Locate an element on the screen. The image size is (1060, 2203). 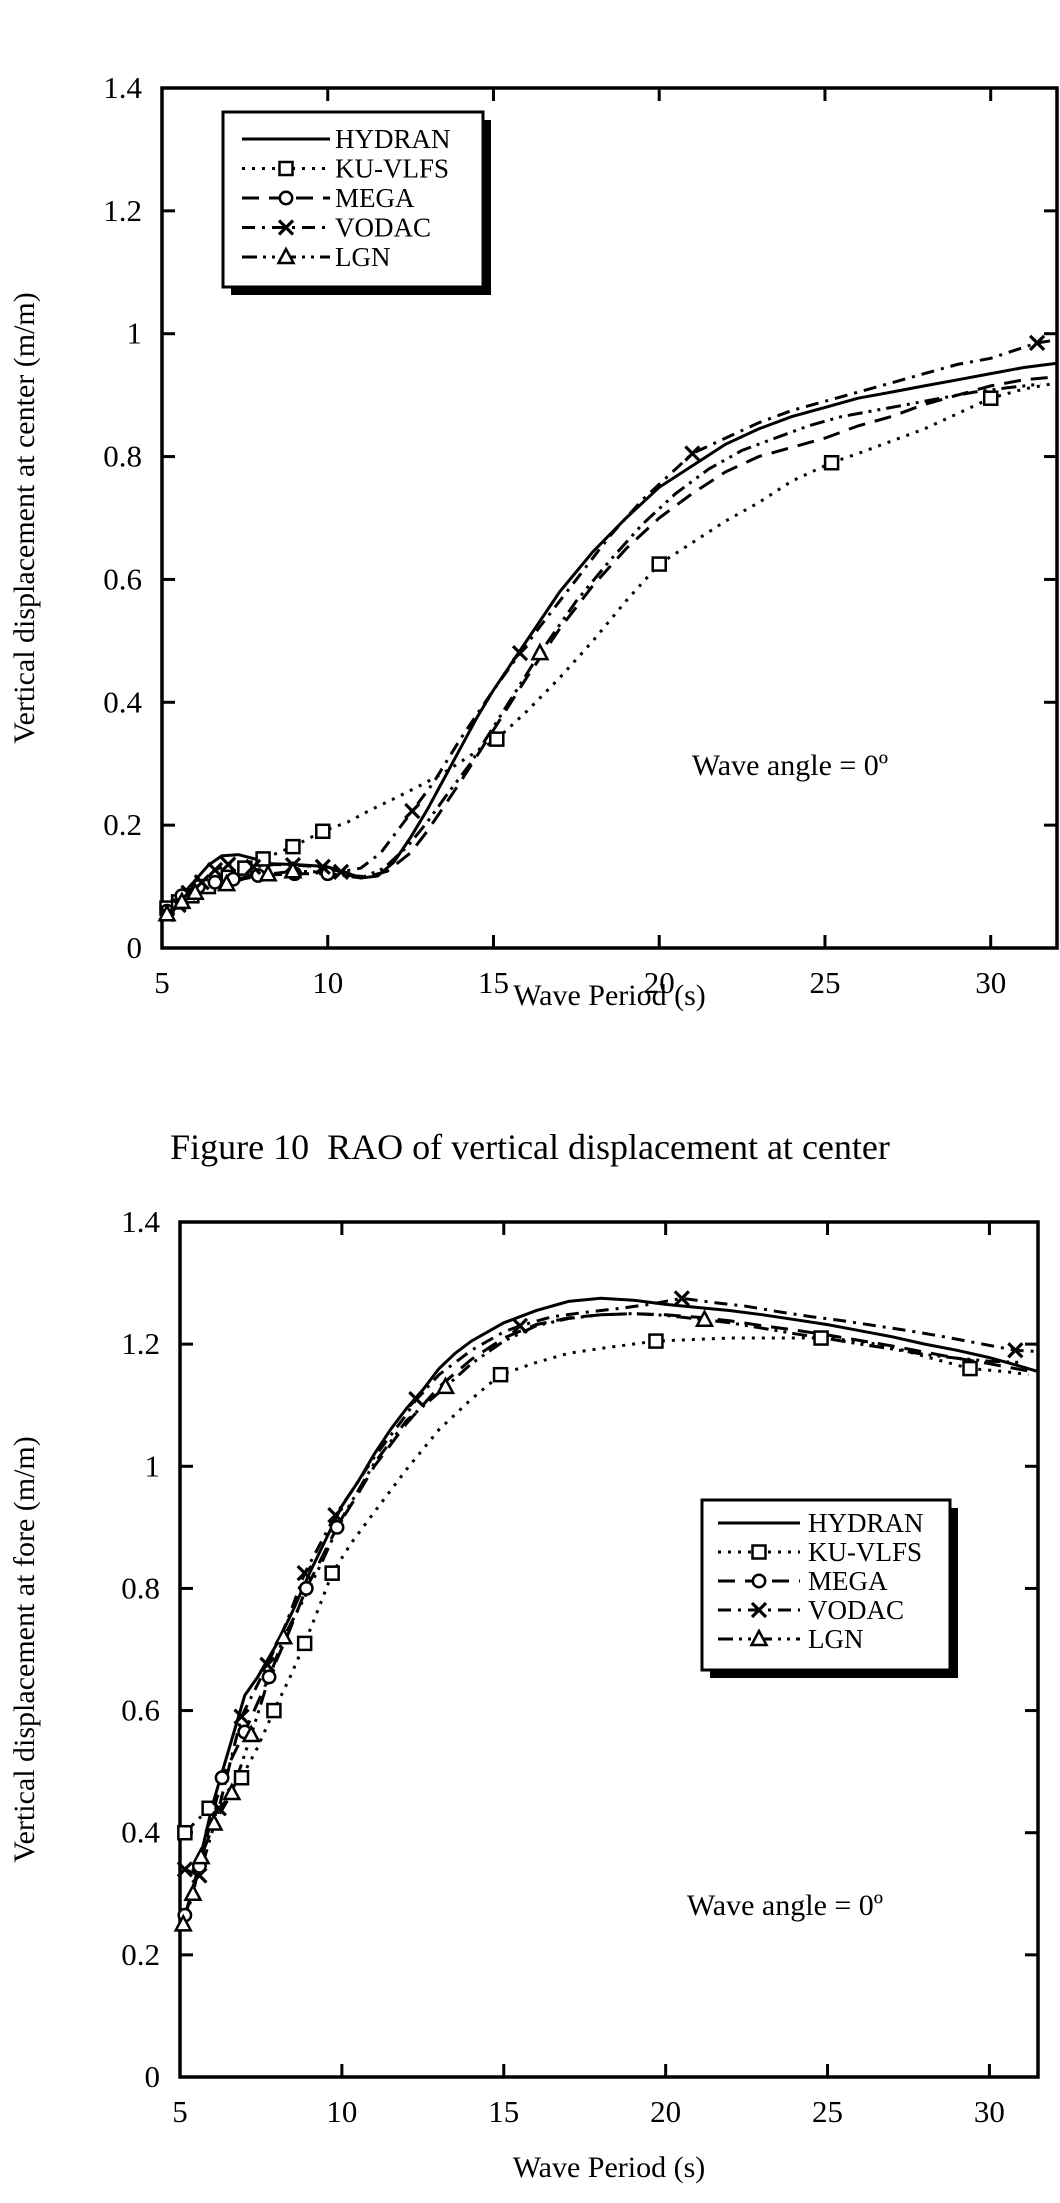
x-tick-label: 30 is located at coordinates (989, 2111).